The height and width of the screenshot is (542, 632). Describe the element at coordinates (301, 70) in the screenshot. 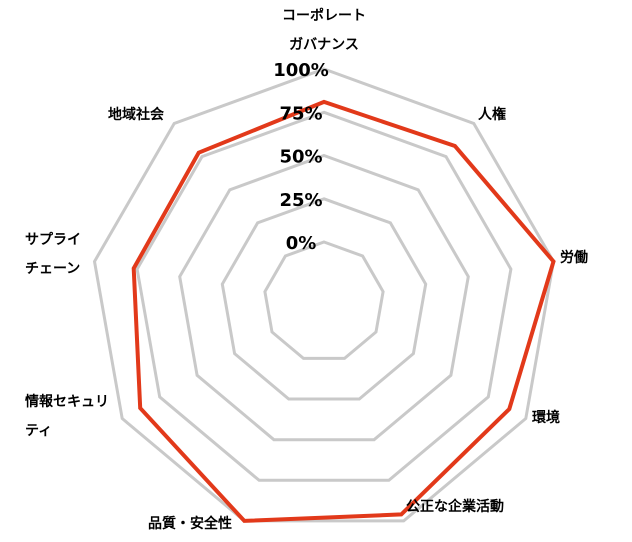

I see `tick-label-4: 100%` at that location.